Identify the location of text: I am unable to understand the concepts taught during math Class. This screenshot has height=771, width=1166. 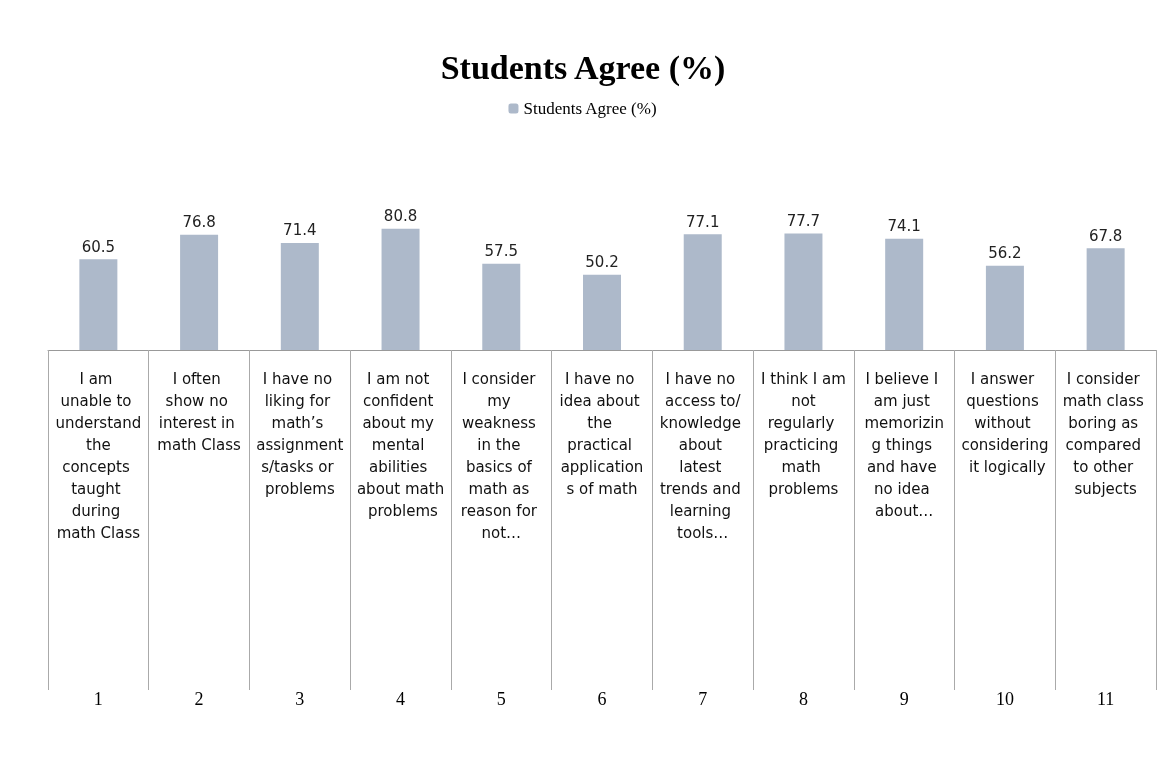
(98, 456).